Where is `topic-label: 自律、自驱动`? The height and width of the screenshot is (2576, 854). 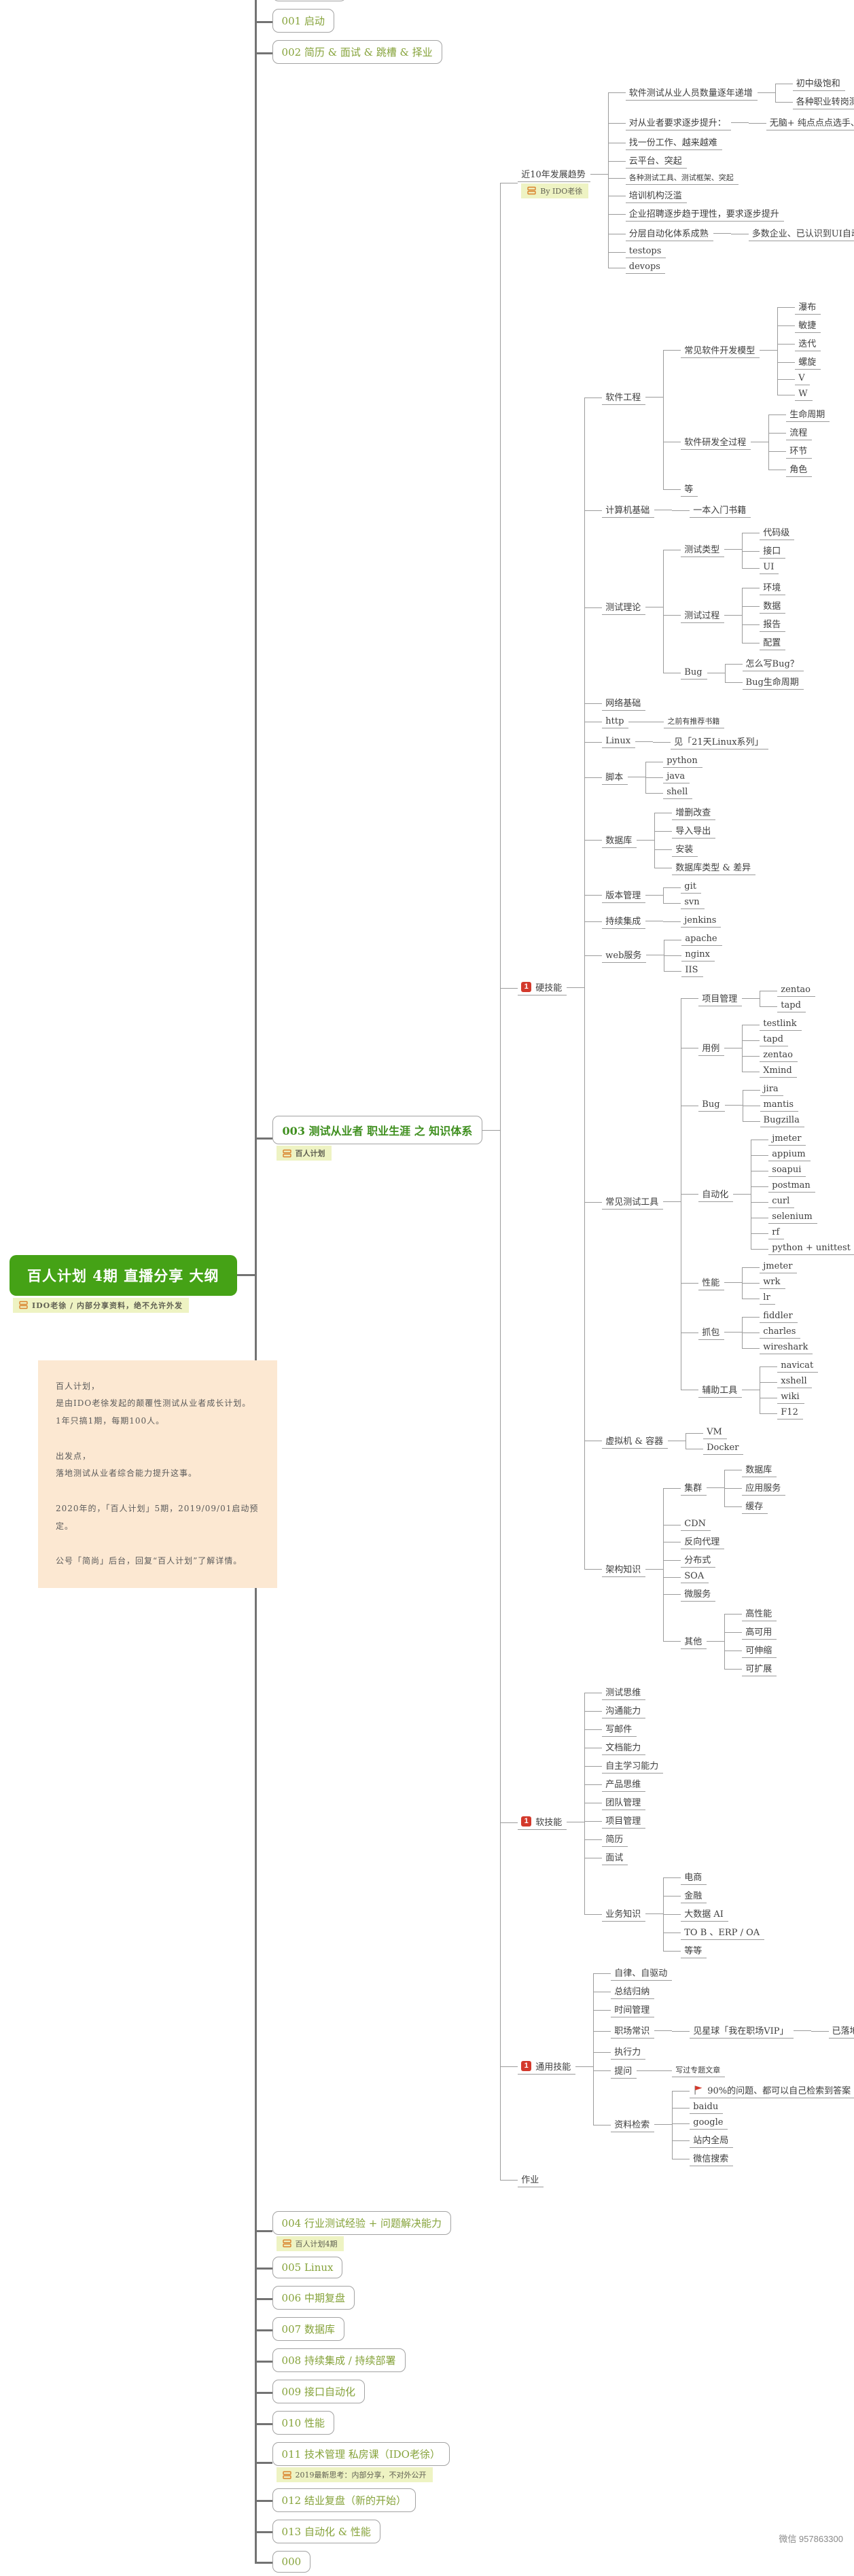 topic-label: 自律、自驱动 is located at coordinates (642, 1973).